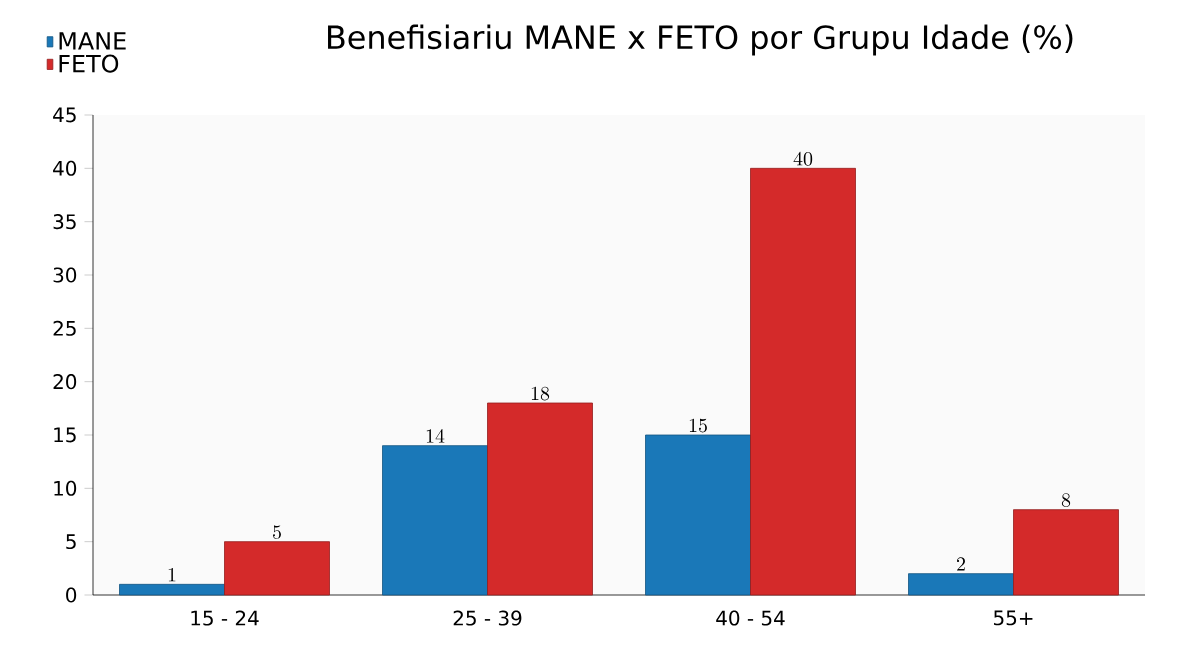 This screenshot has width=1186, height=656. Describe the element at coordinates (698, 425) in the screenshot. I see `data-label: 15` at that location.